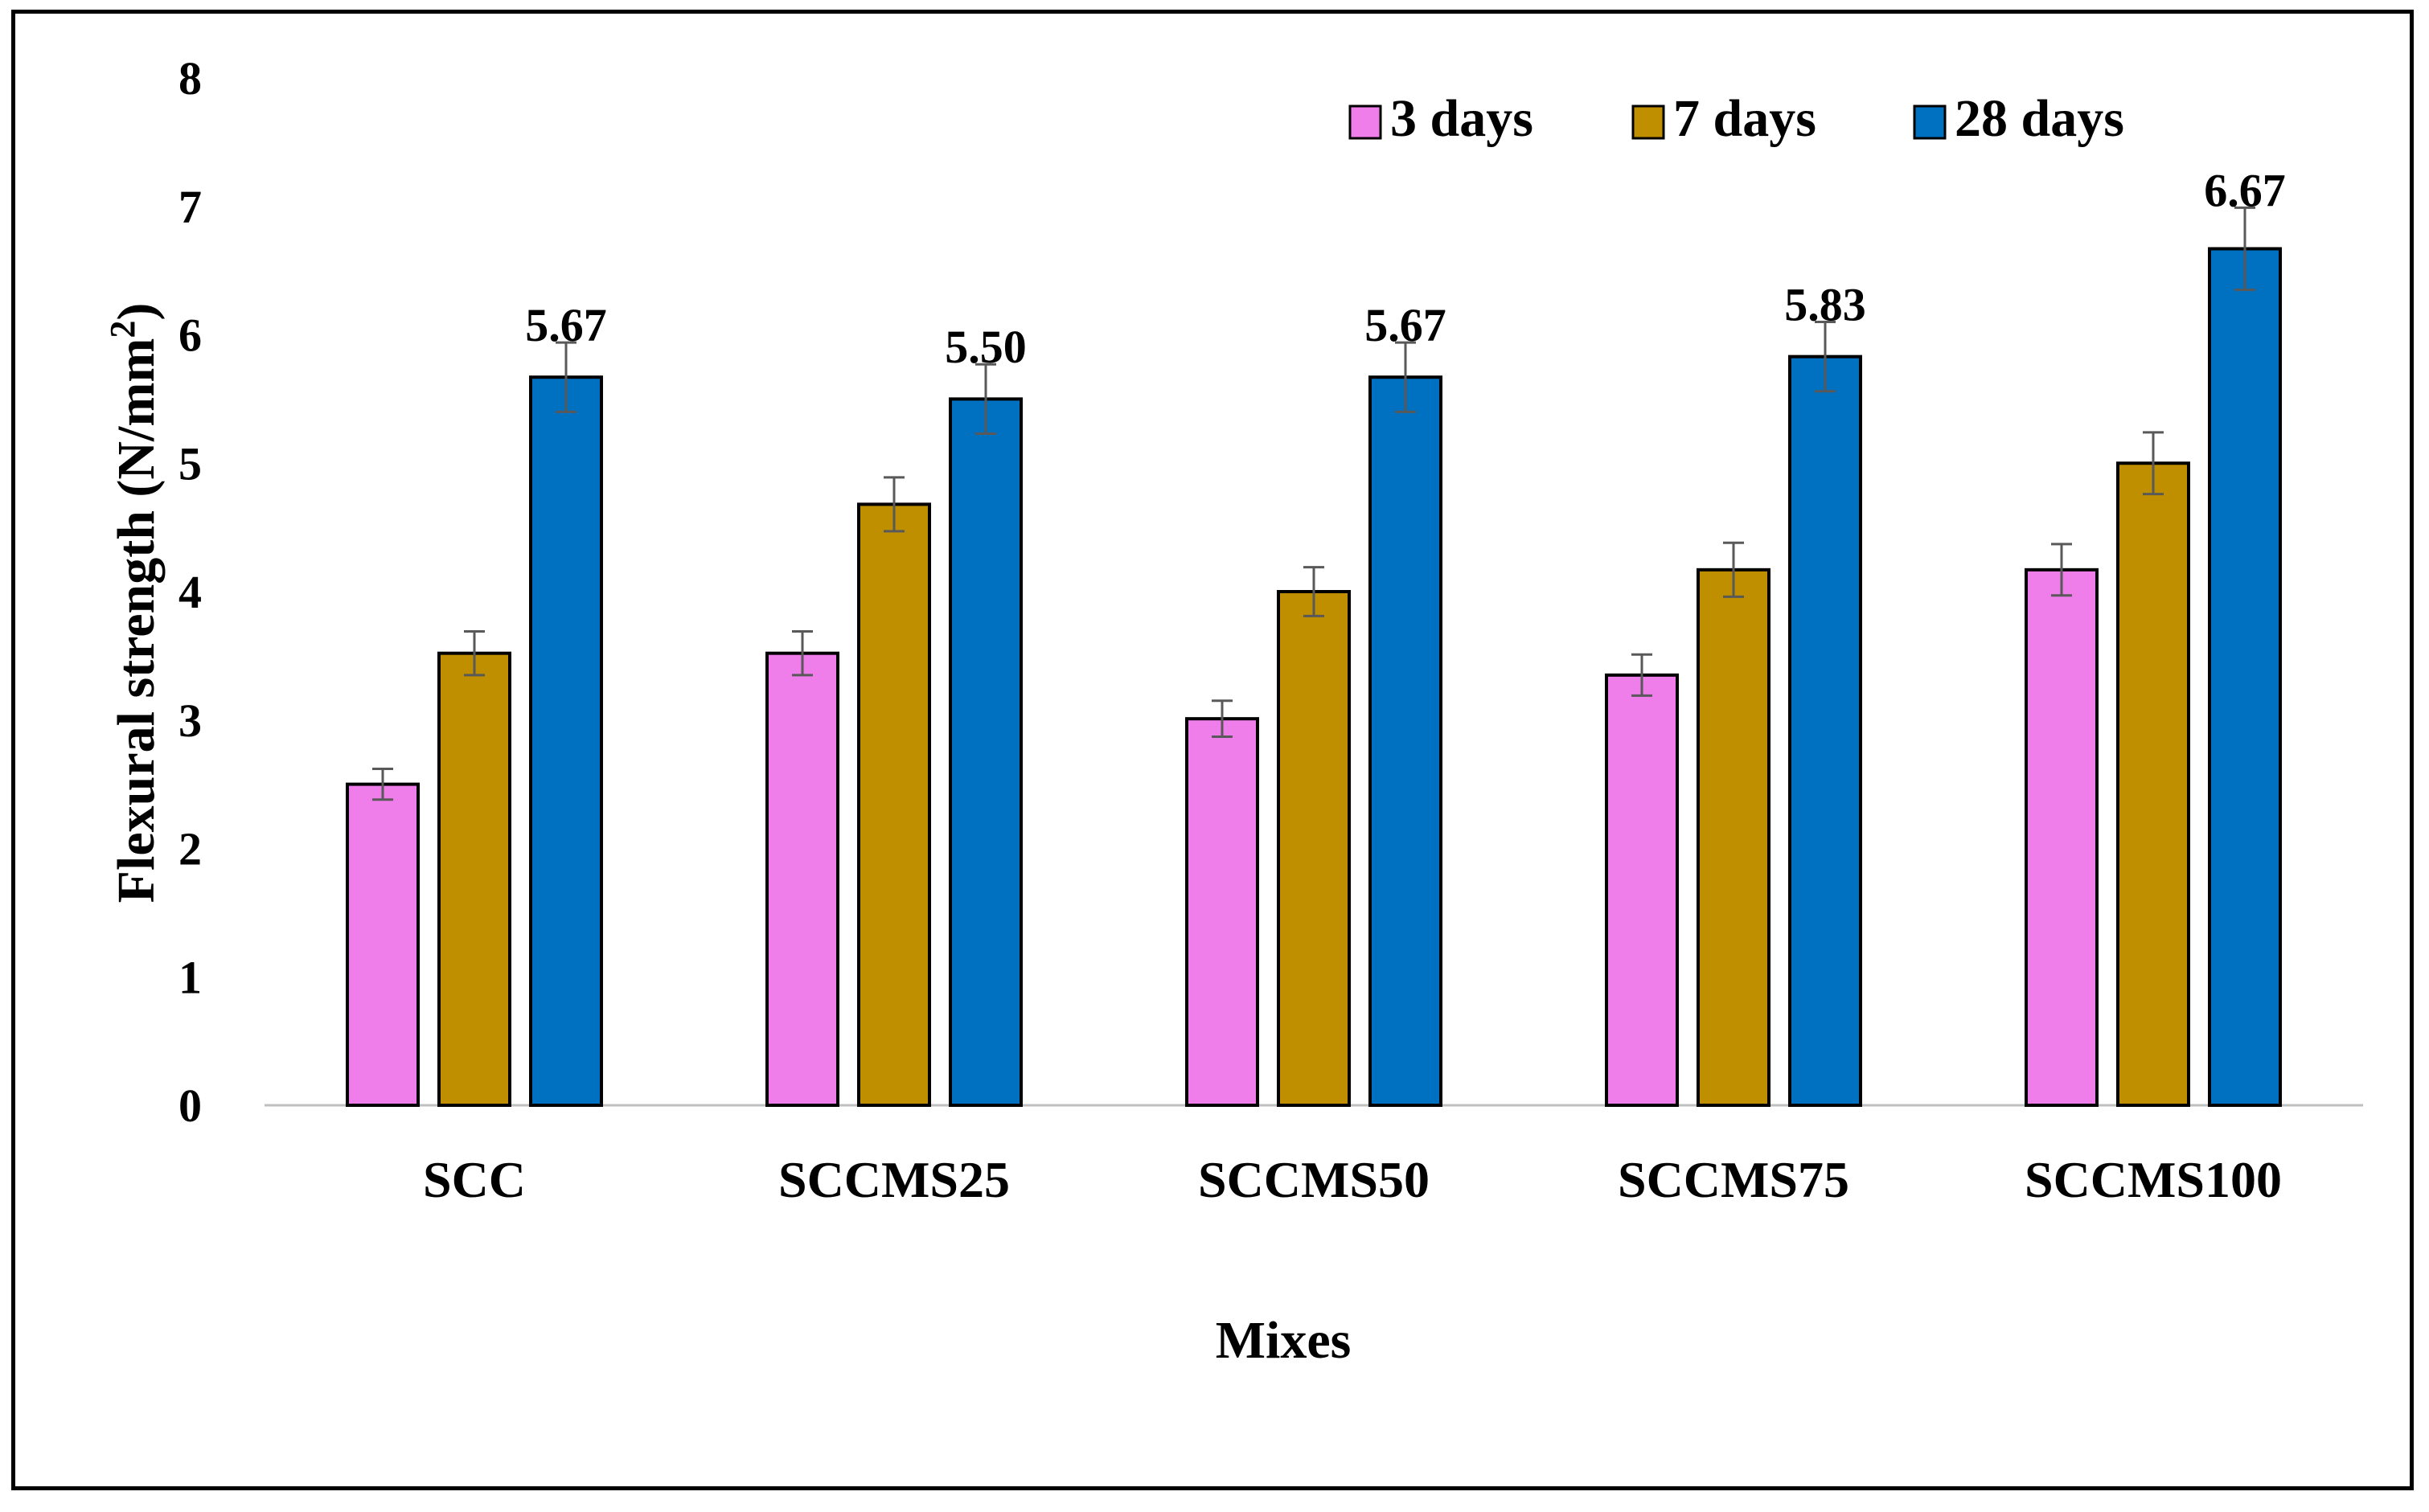 The height and width of the screenshot is (1512, 2429). Describe the element at coordinates (1744, 118) in the screenshot. I see `legend-label: 7 days` at that location.